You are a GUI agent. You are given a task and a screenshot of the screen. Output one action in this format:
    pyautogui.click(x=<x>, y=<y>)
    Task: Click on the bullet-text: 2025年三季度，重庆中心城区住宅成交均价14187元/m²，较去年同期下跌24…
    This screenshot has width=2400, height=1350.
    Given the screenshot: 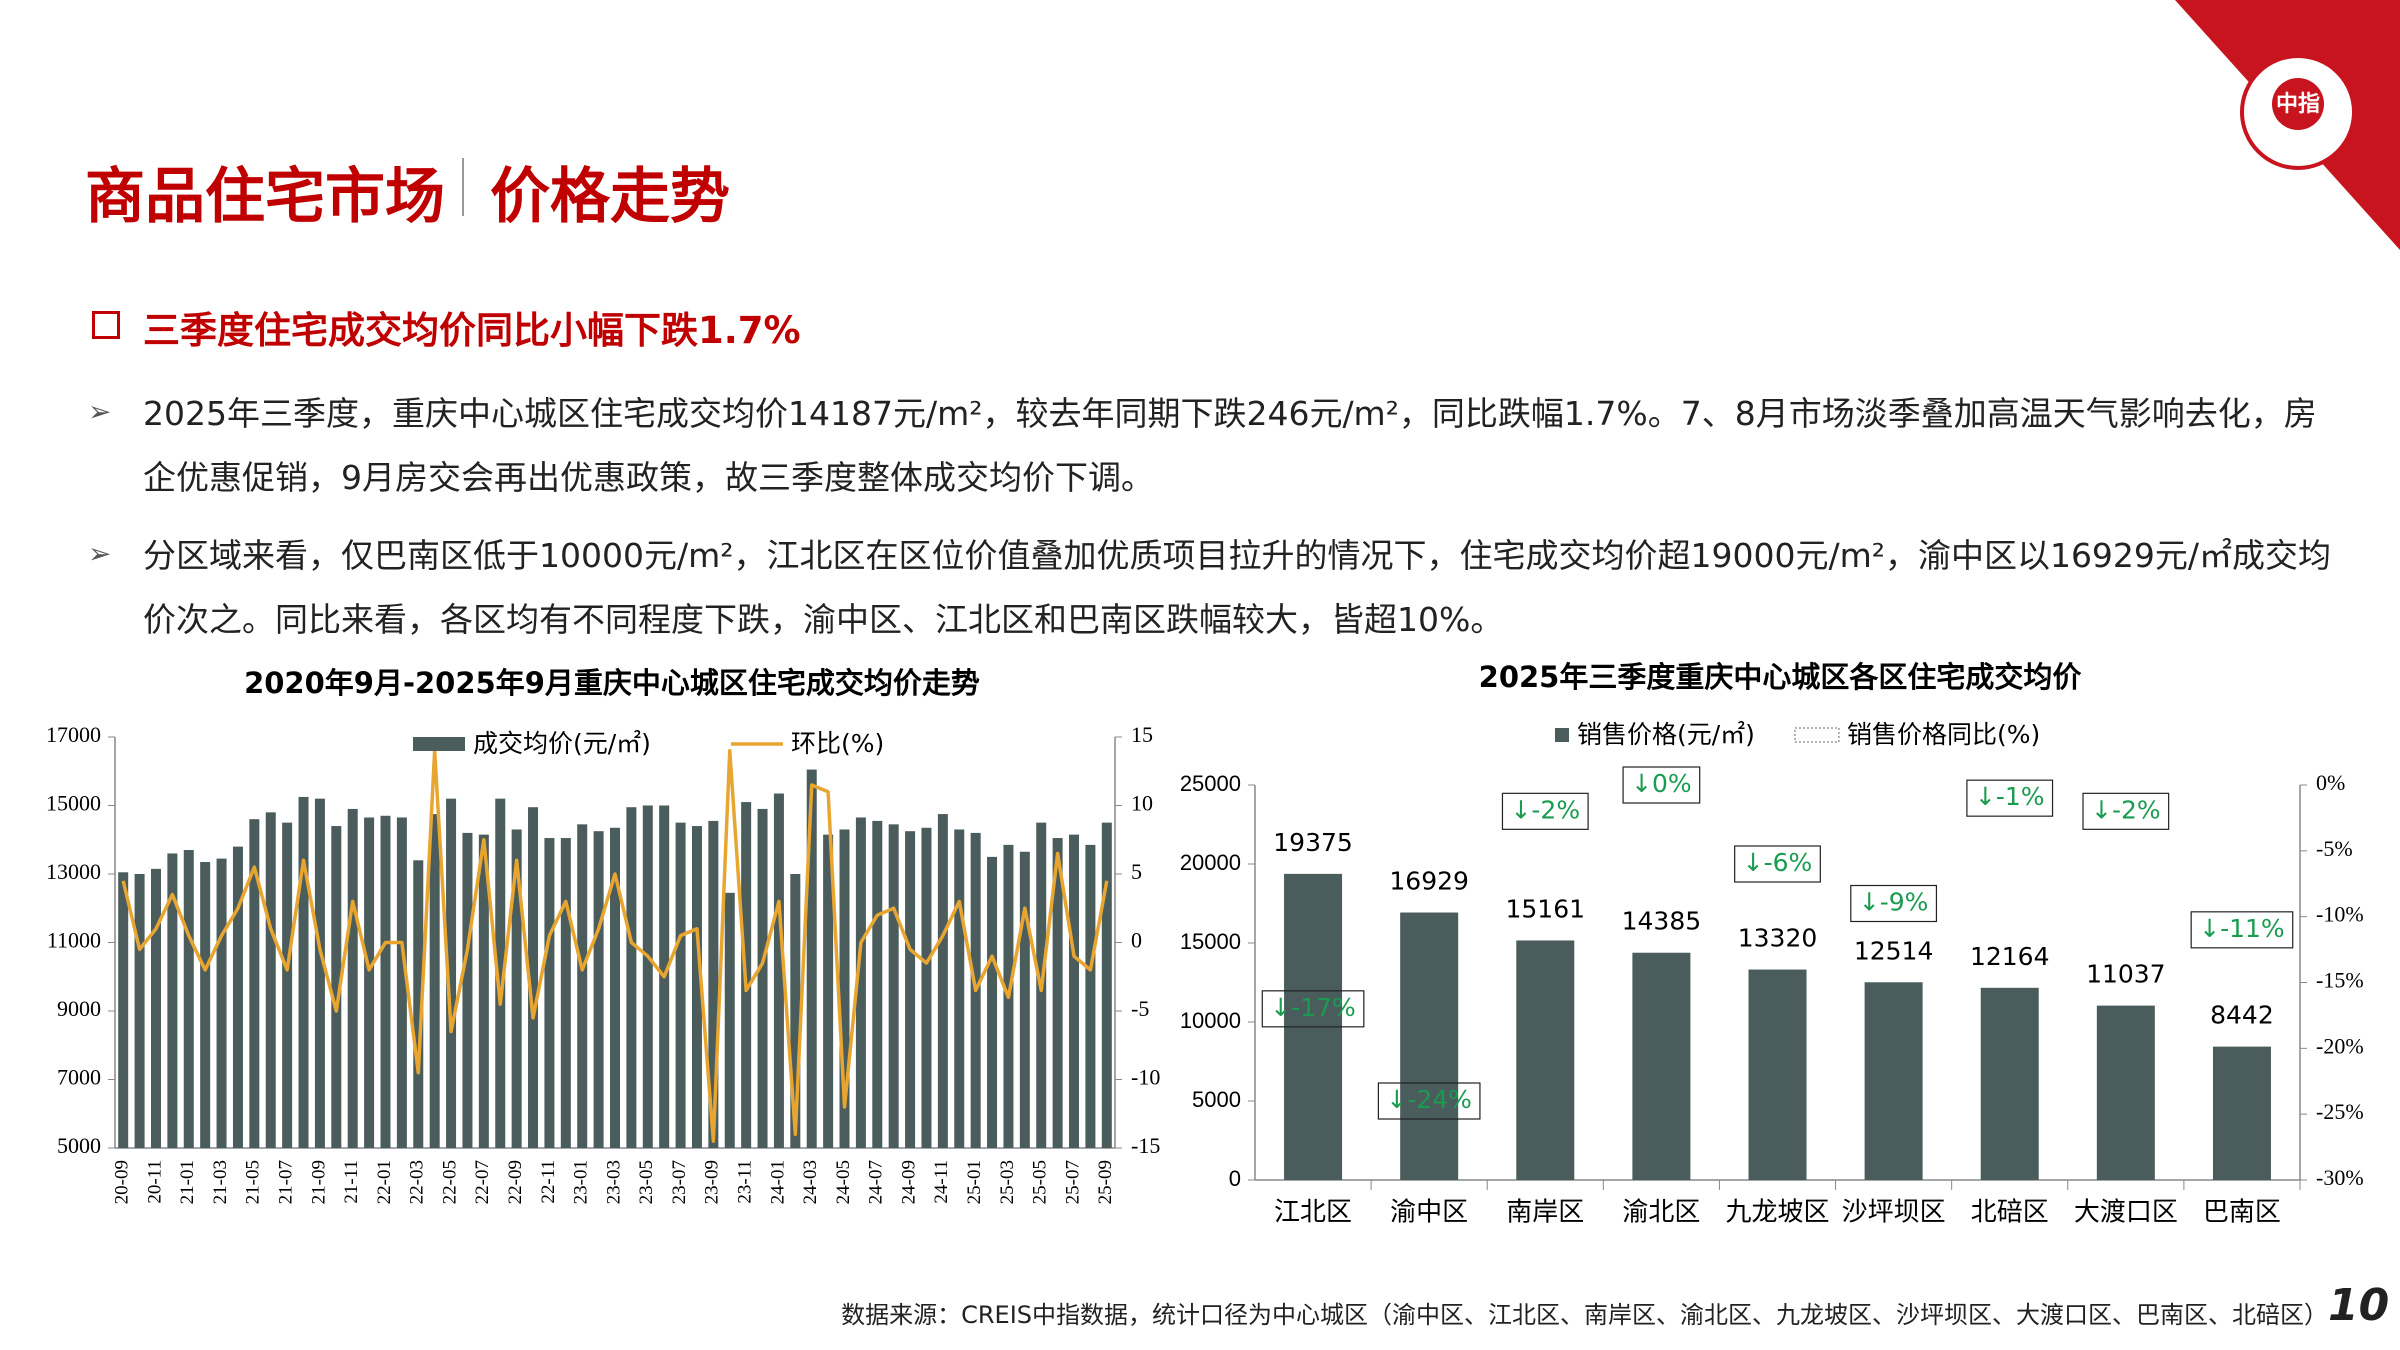 What is the action you would take?
    pyautogui.click(x=1230, y=445)
    